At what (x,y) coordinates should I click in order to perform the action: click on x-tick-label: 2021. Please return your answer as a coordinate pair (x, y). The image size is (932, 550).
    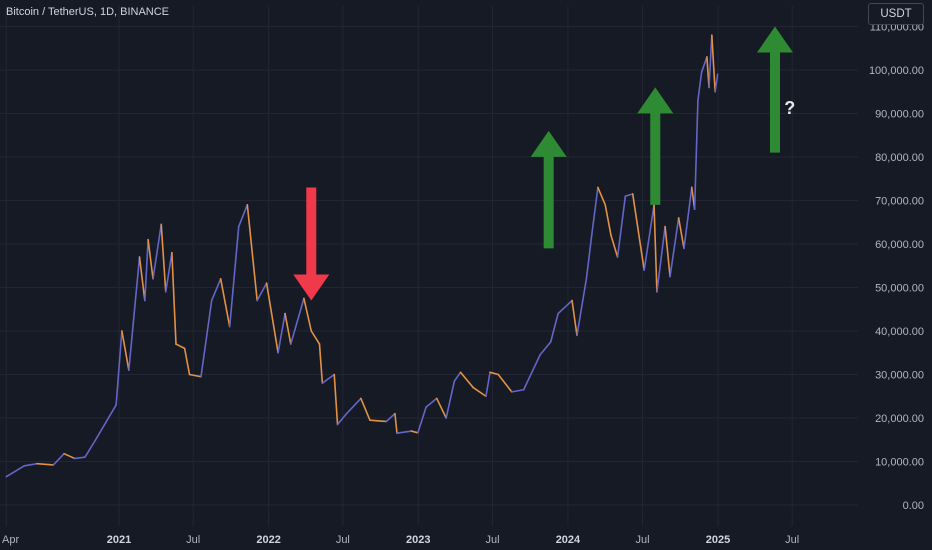
    Looking at the image, I should click on (119, 540).